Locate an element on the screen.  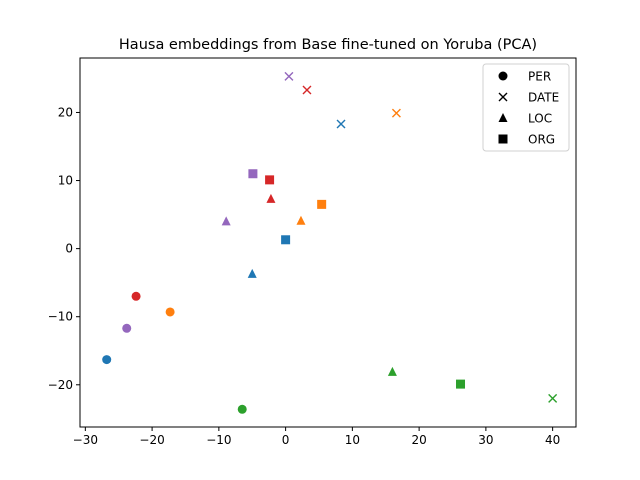
legend-label-org: ORG is located at coordinates (541, 140).